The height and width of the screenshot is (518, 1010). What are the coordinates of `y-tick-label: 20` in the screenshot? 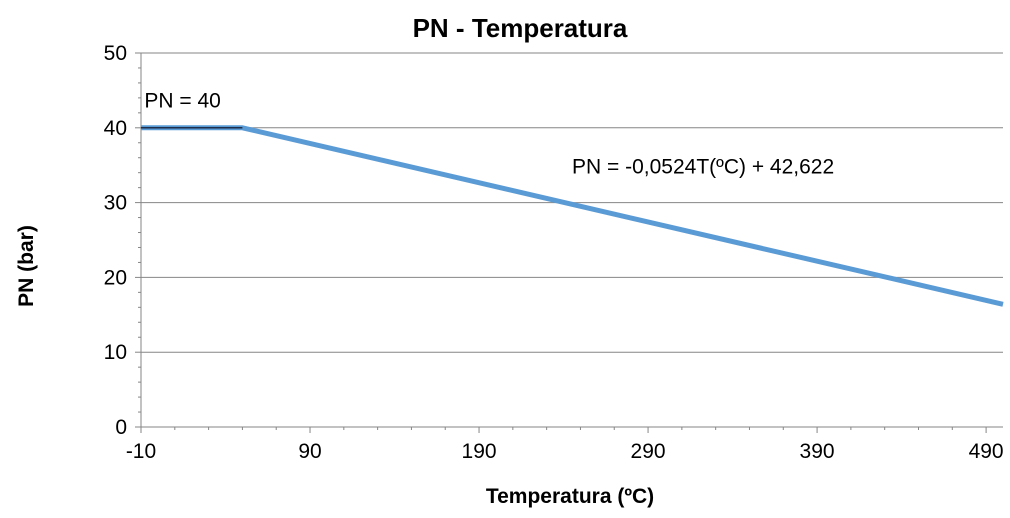 It's located at (115, 277).